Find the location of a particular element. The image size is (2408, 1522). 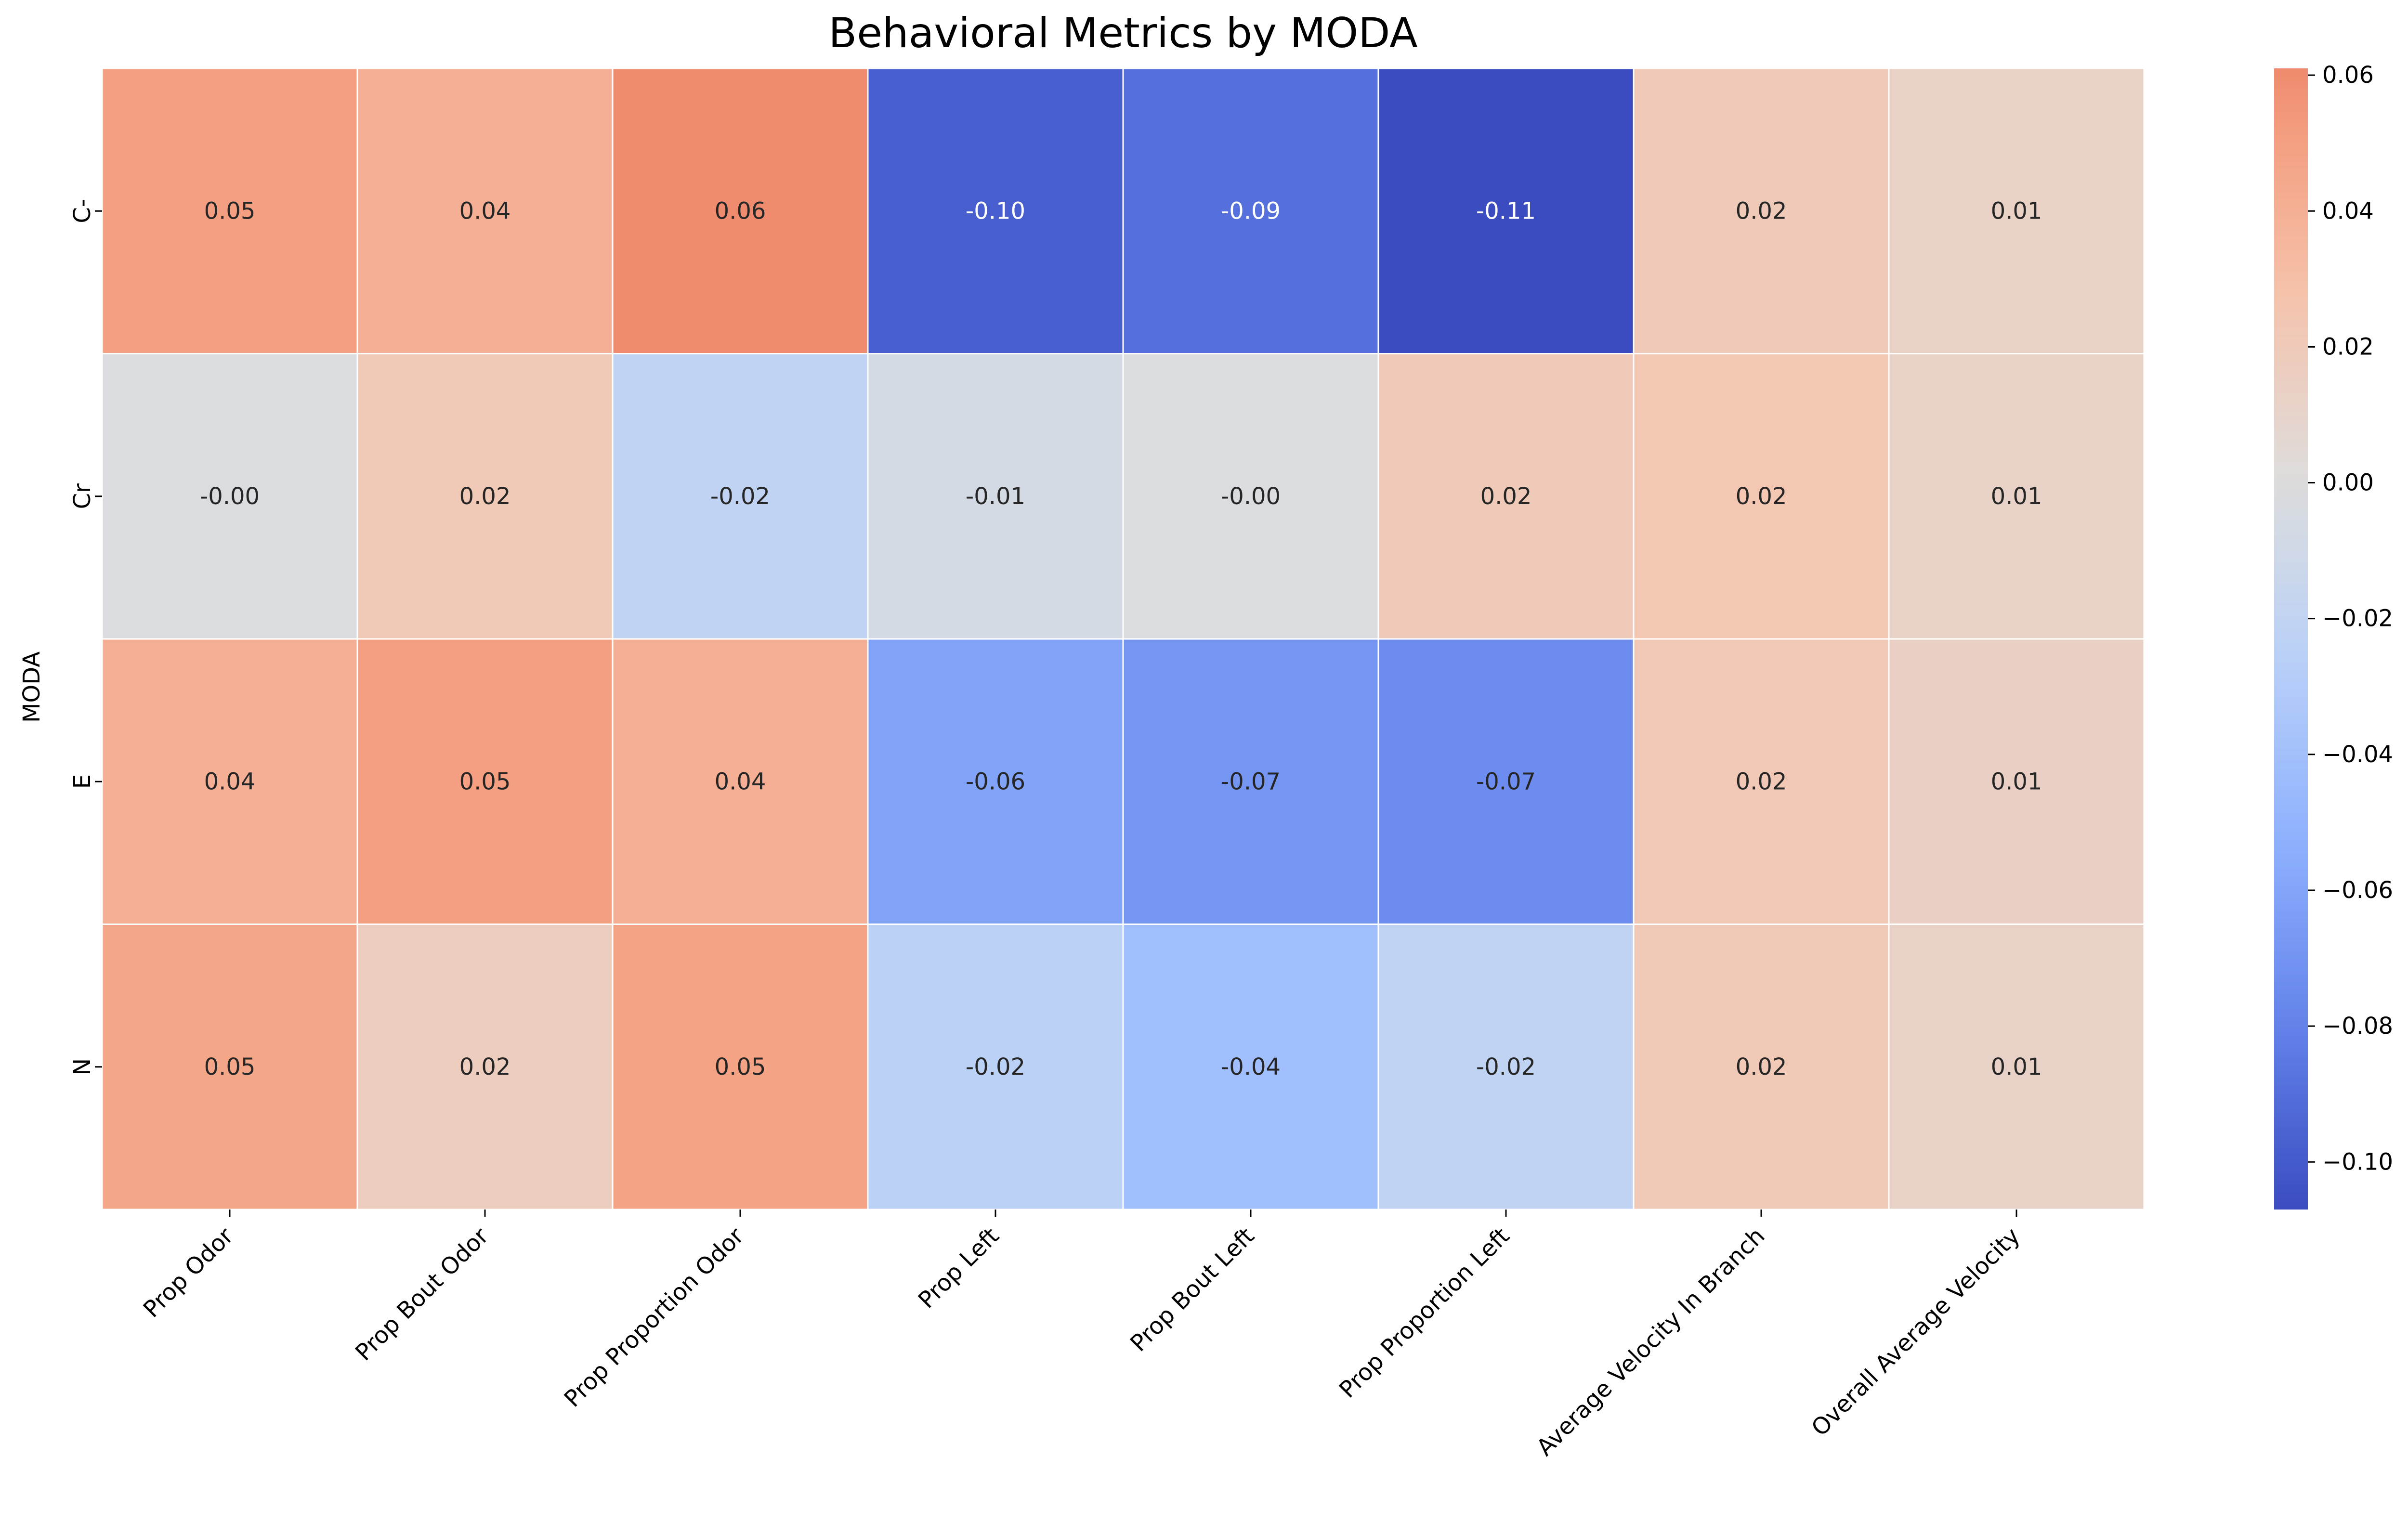

cell-value-label: 0.06 is located at coordinates (740, 210).